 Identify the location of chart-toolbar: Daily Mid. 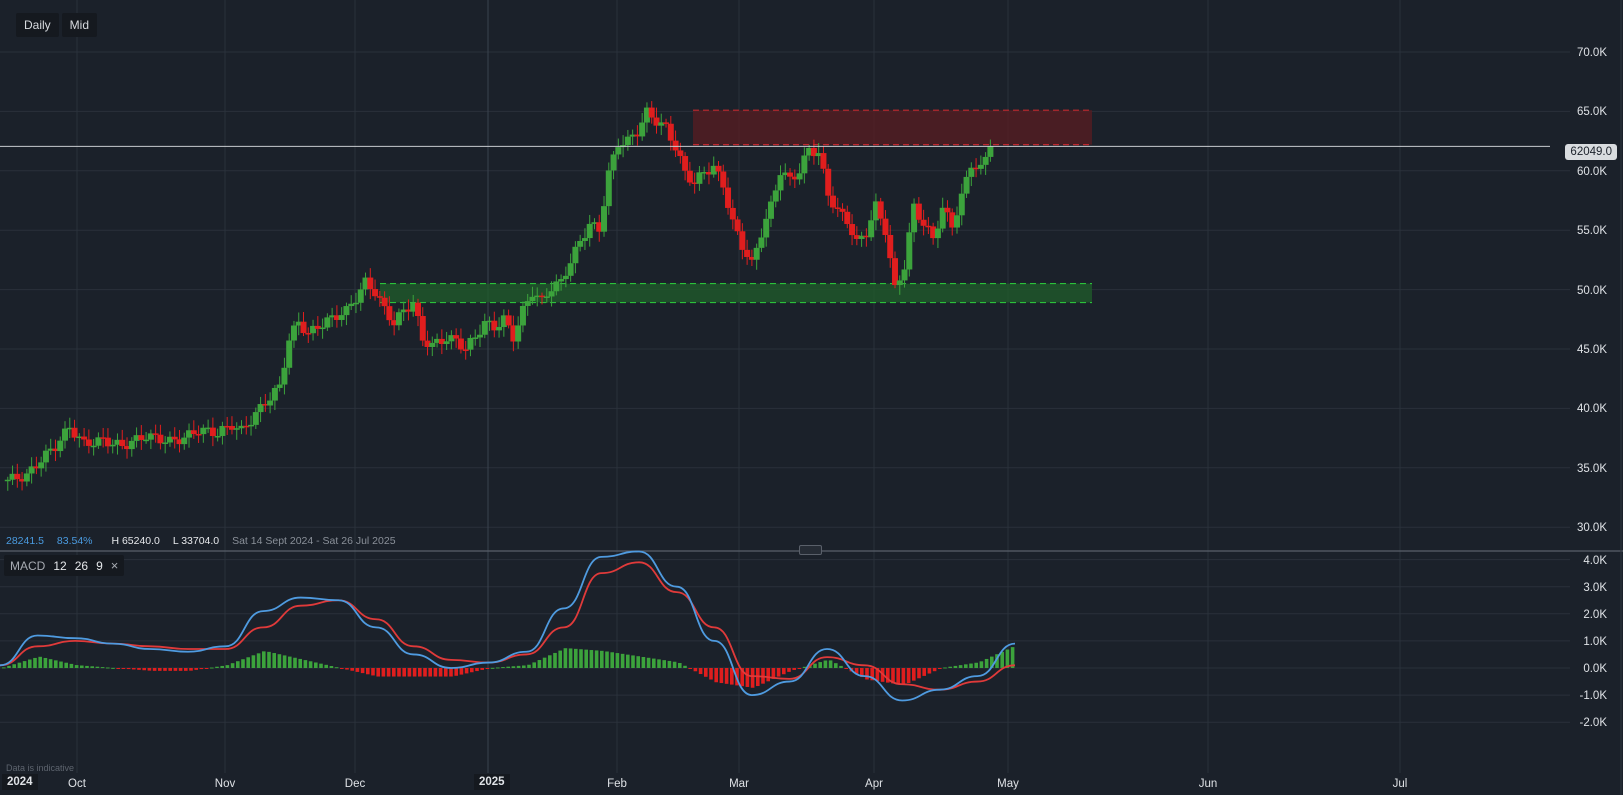
(57, 25).